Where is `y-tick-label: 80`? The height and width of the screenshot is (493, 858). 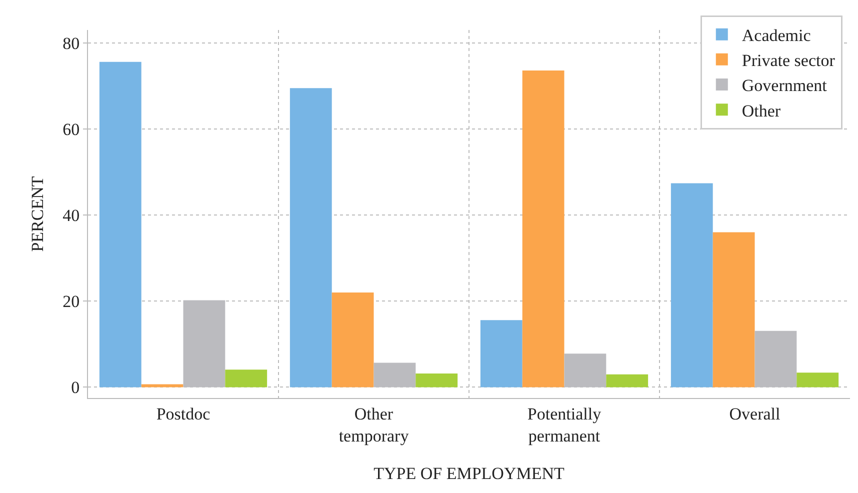 y-tick-label: 80 is located at coordinates (71, 43).